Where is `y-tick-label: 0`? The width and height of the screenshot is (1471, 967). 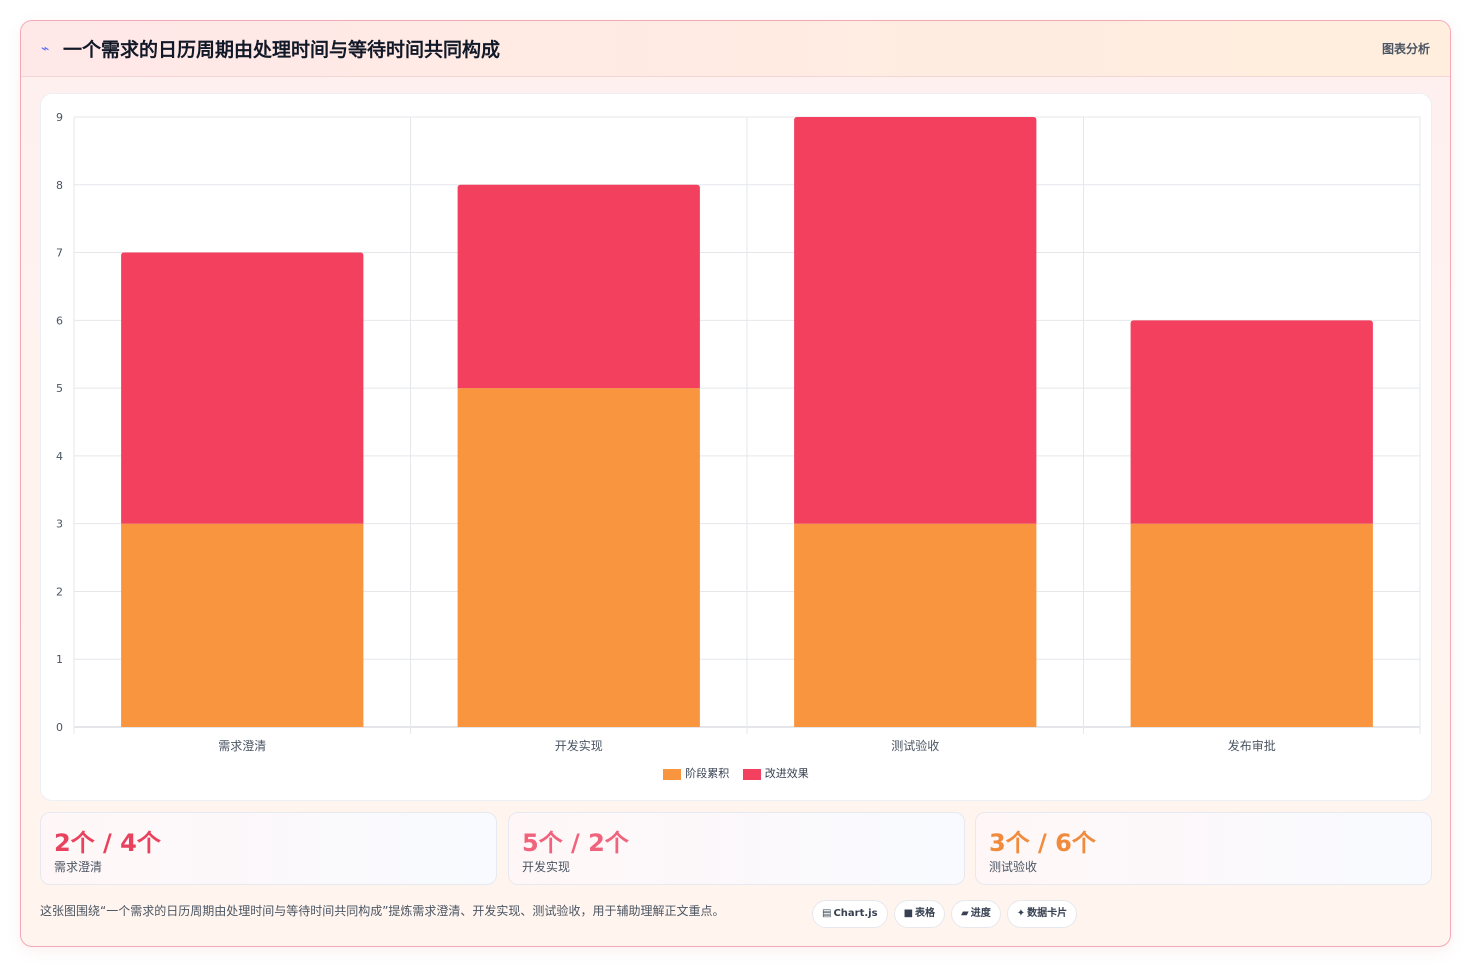 y-tick-label: 0 is located at coordinates (59, 727).